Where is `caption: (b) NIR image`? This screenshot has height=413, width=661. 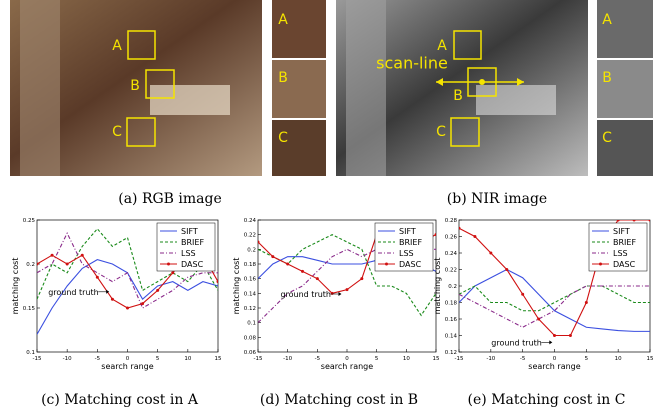
caption: (b) NIR image is located at coordinates (497, 199).